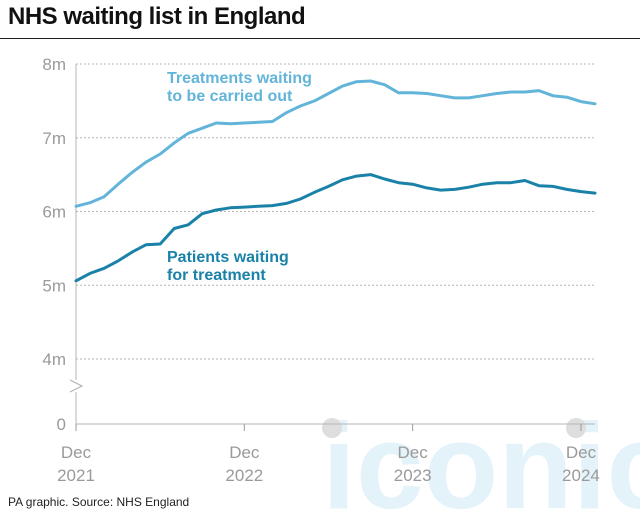 The height and width of the screenshot is (517, 640). Describe the element at coordinates (157, 16) in the screenshot. I see `chart-title: NHS waiting list in England` at that location.